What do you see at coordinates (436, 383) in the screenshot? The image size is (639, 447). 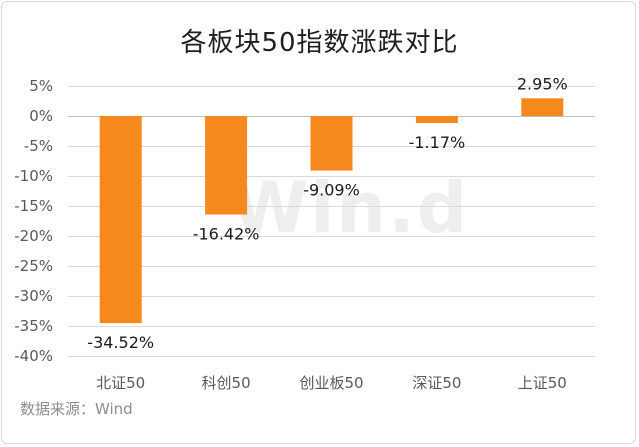 I see `x-category-label: 深证50` at bounding box center [436, 383].